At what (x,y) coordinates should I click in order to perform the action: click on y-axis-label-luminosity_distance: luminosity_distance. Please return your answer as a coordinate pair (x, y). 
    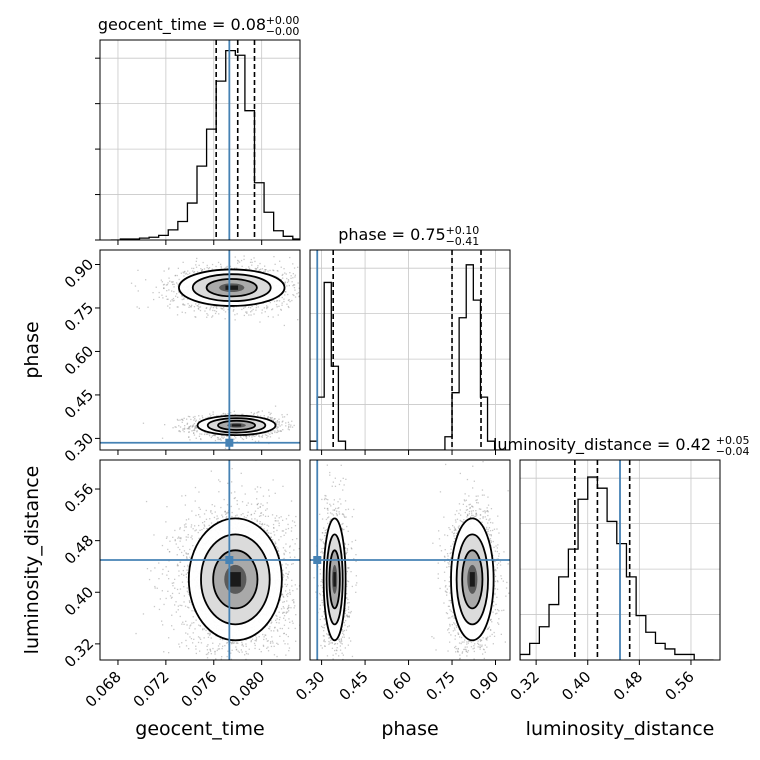
    Looking at the image, I should click on (32, 560).